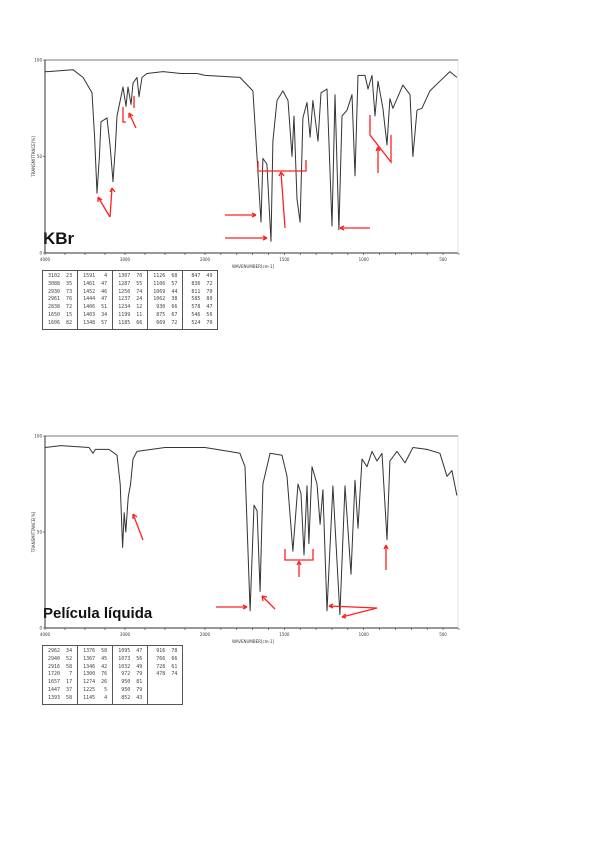  What do you see at coordinates (60, 283) in the screenshot?
I see `peak-entry: 3088 35` at bounding box center [60, 283].